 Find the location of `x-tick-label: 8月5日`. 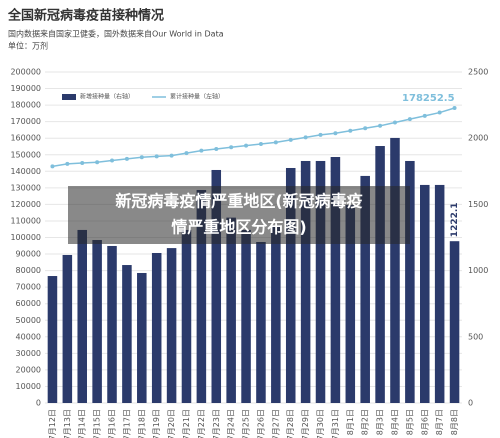

x-tick-label: 8月5日 is located at coordinates (409, 422).